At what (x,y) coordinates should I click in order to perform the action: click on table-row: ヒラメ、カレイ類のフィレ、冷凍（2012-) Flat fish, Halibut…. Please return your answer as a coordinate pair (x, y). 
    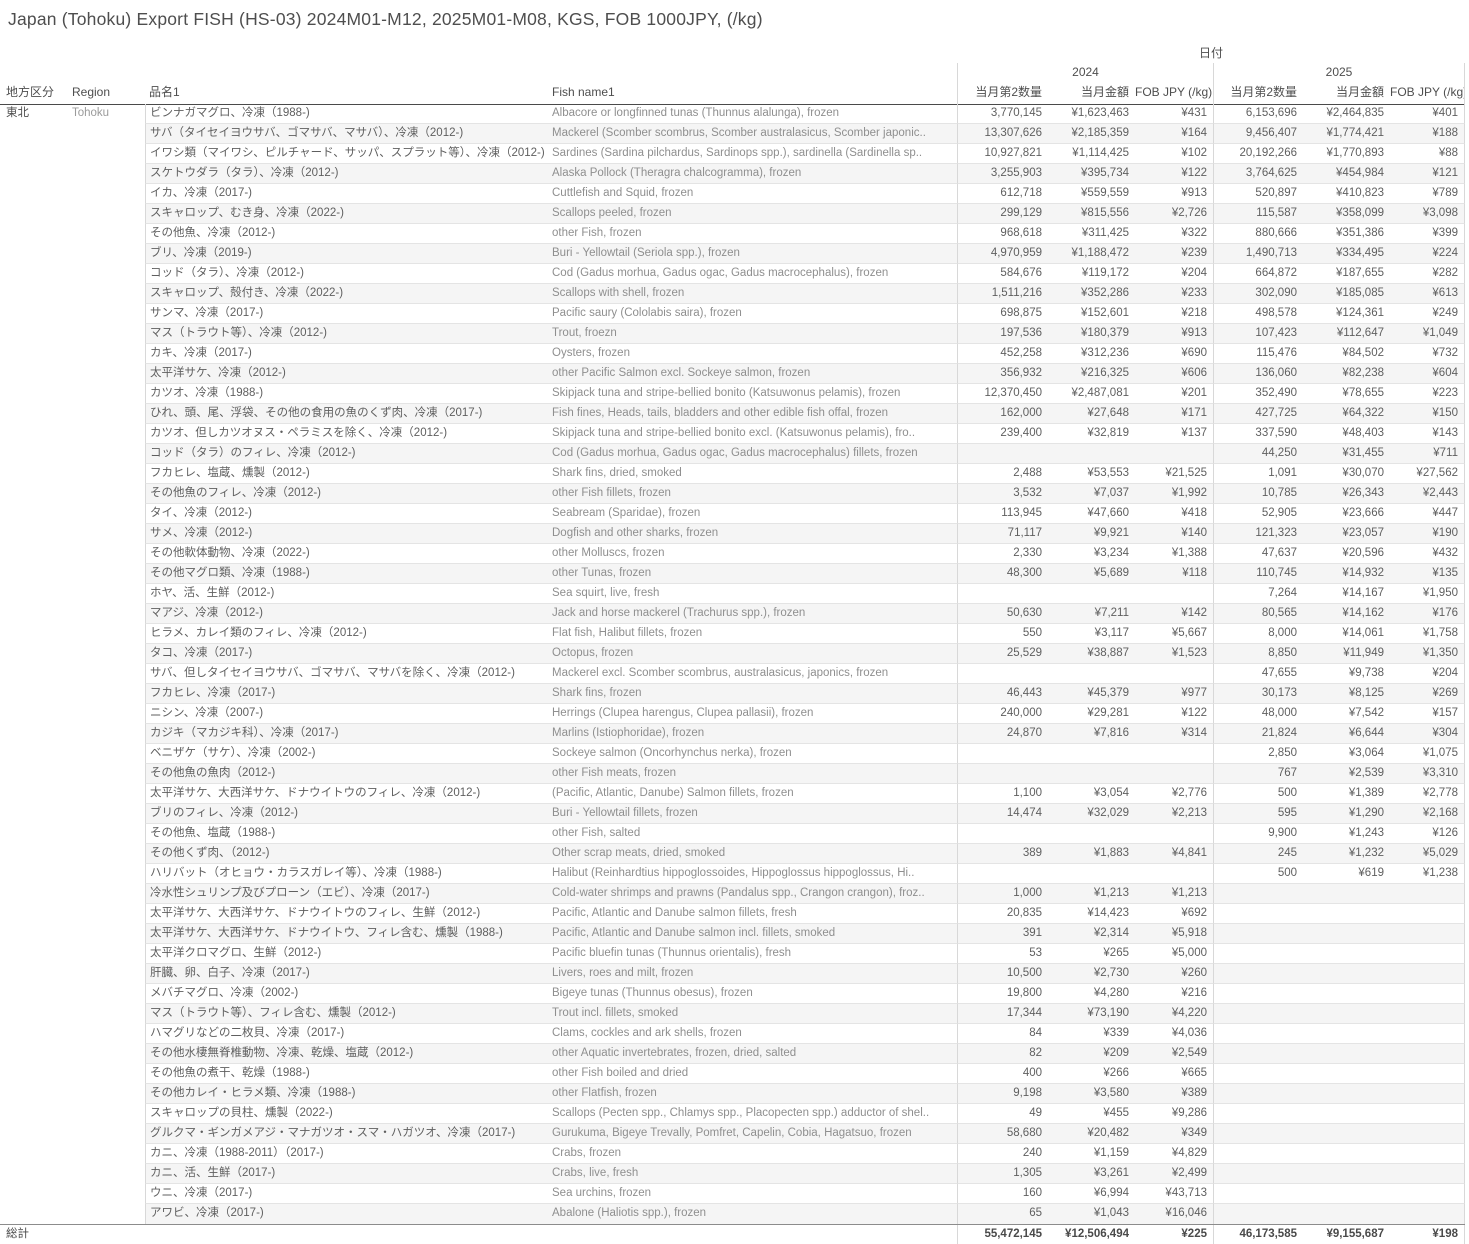
    Looking at the image, I should click on (732, 634).